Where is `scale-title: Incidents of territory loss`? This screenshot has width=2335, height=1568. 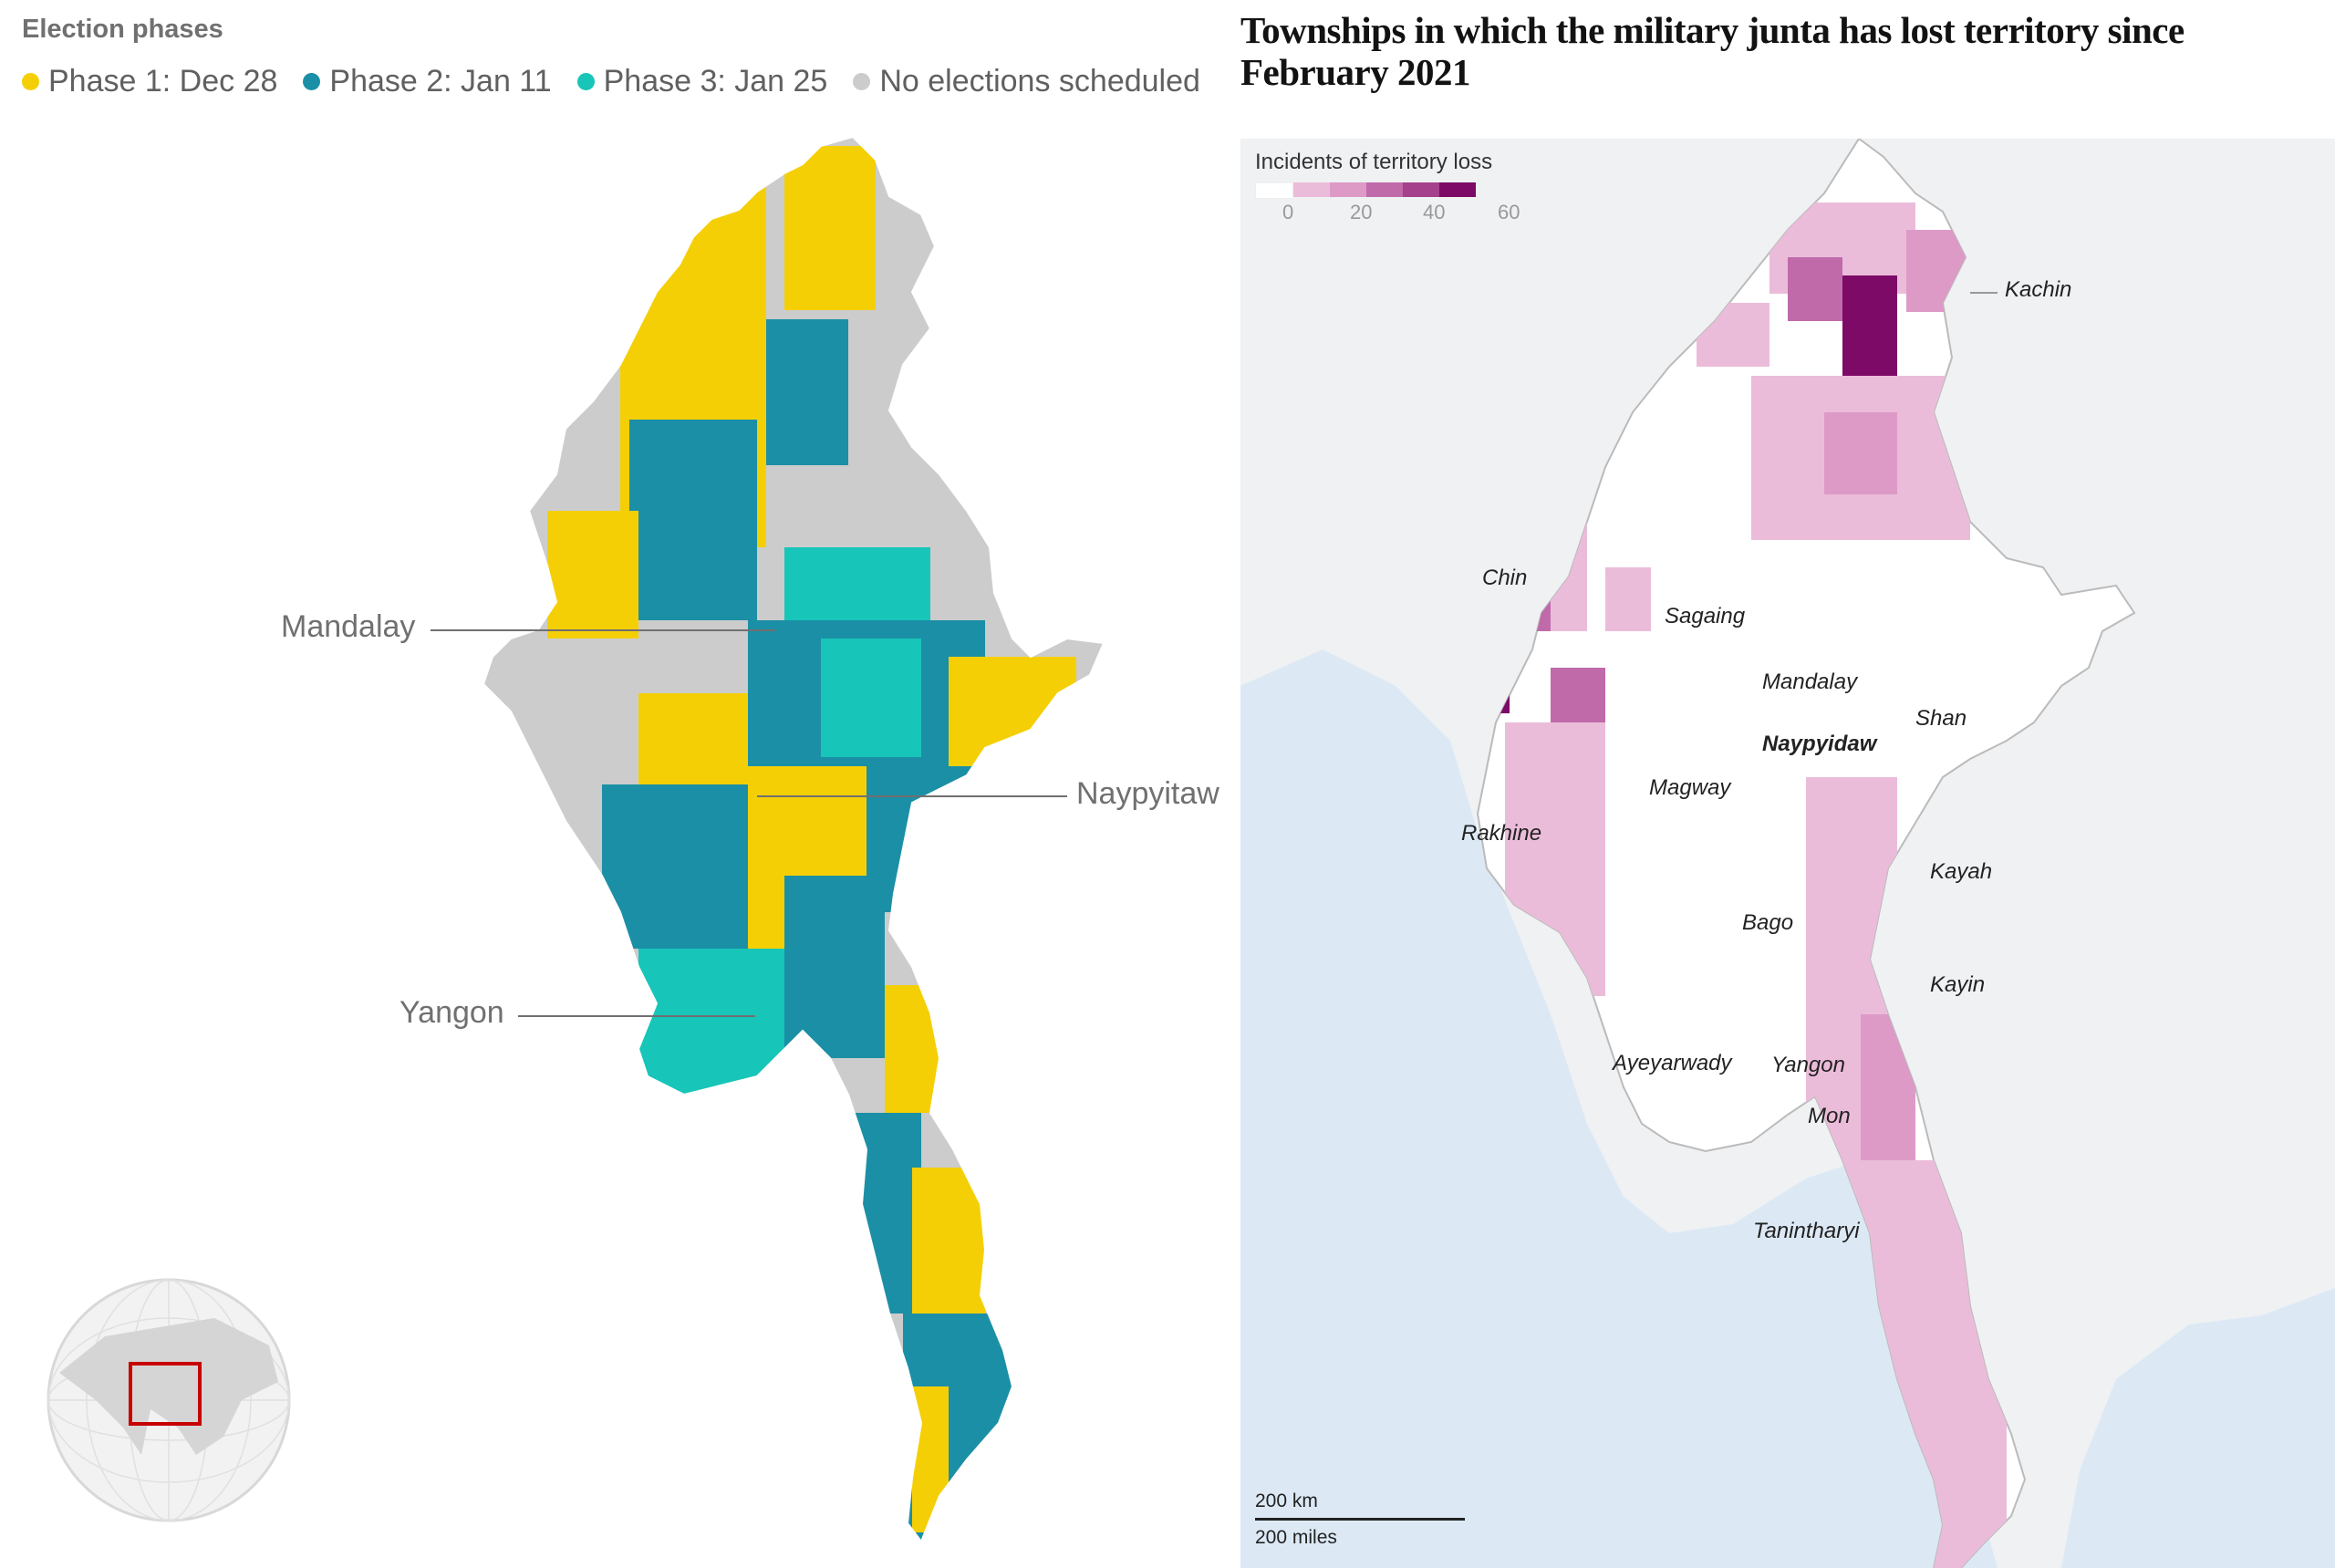 scale-title: Incidents of territory loss is located at coordinates (1374, 162).